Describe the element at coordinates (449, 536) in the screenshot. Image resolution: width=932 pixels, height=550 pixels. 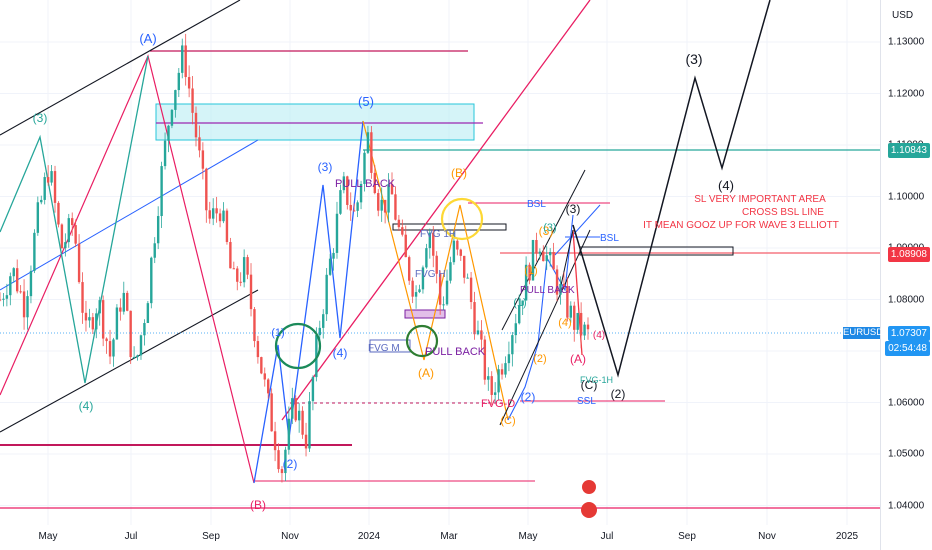
I see `x-tick-label: Mar` at that location.